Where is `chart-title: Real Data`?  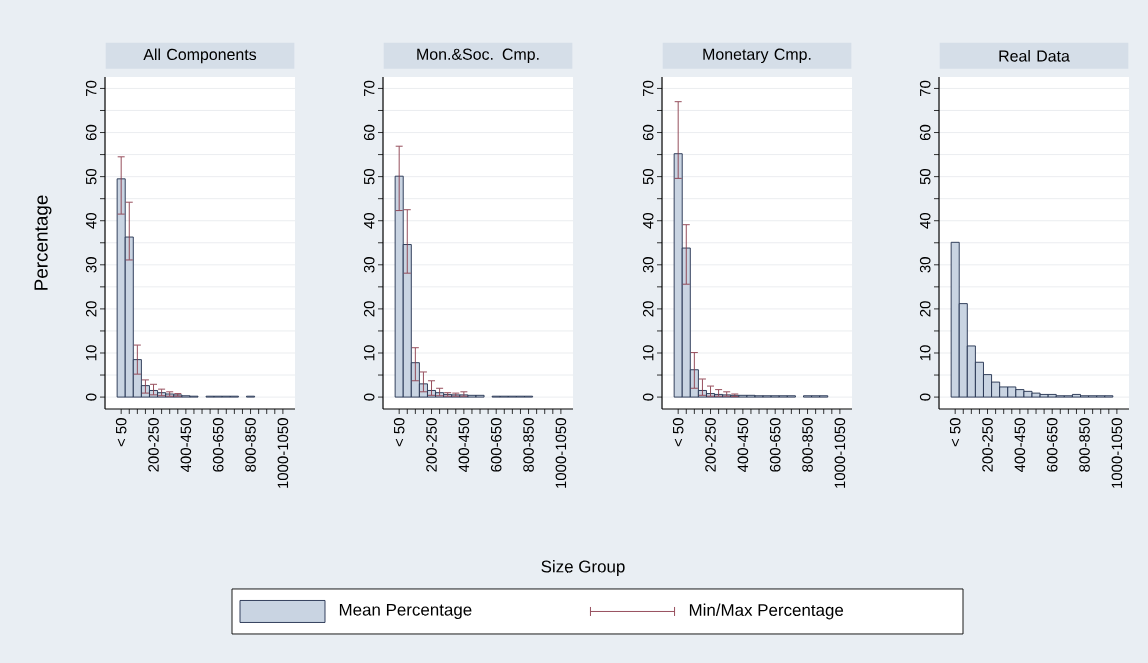 chart-title: Real Data is located at coordinates (1034, 55).